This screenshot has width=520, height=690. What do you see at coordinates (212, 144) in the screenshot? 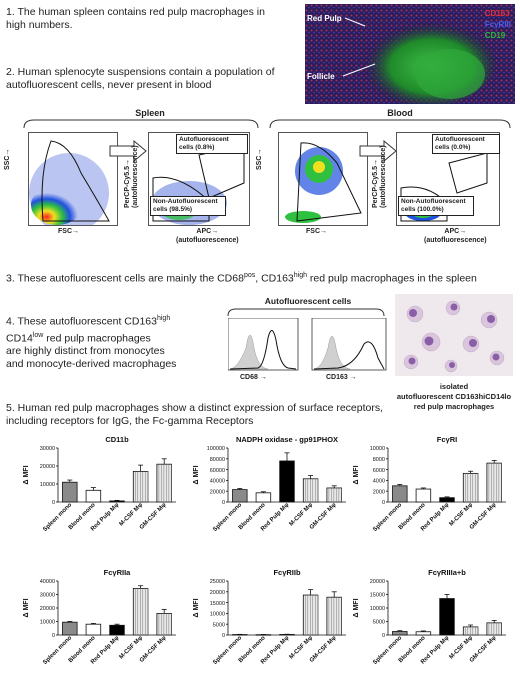
I see `spleen-af-label: Autofluorescent cells (0.8%)` at bounding box center [212, 144].